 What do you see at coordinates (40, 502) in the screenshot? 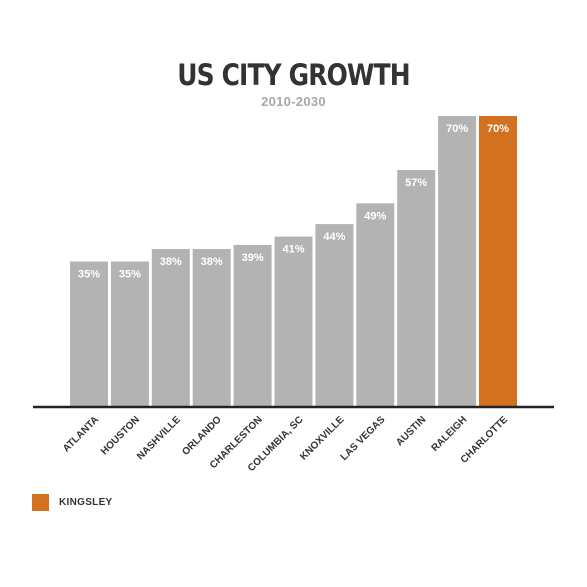
I see `legend-swatch` at bounding box center [40, 502].